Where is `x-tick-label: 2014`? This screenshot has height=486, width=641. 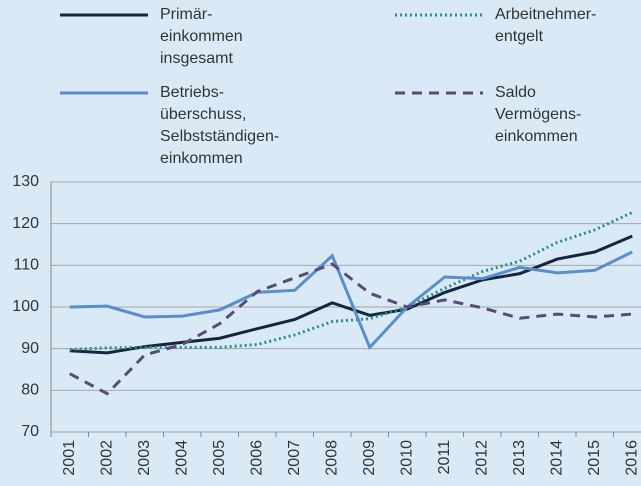 x-tick-label: 2014 is located at coordinates (556, 458).